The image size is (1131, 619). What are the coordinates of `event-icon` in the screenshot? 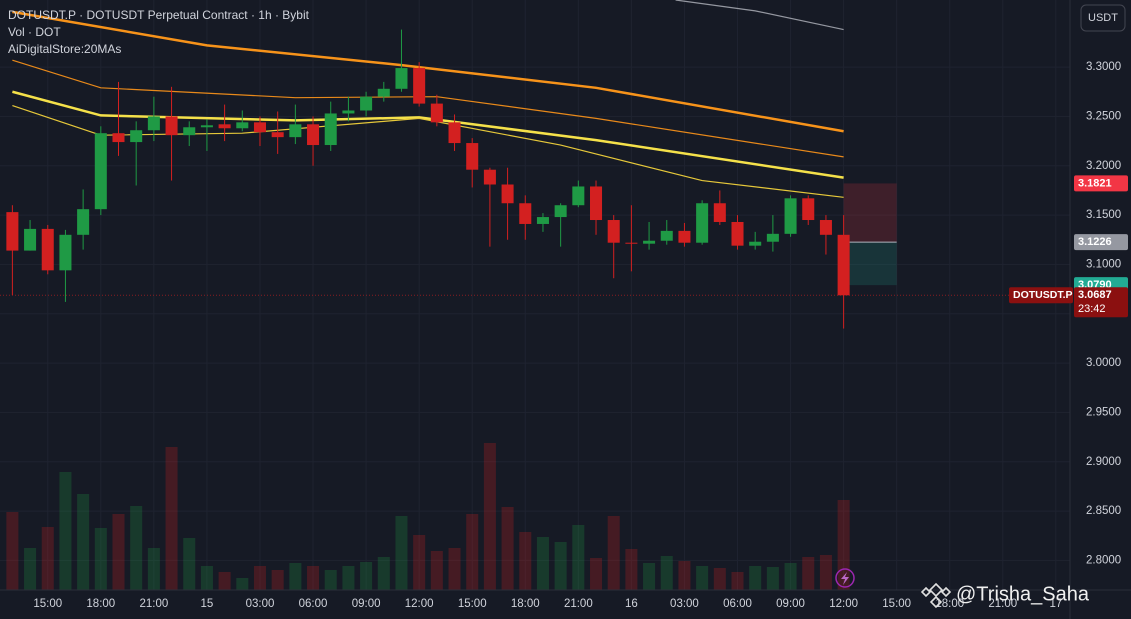 It's located at (845, 578).